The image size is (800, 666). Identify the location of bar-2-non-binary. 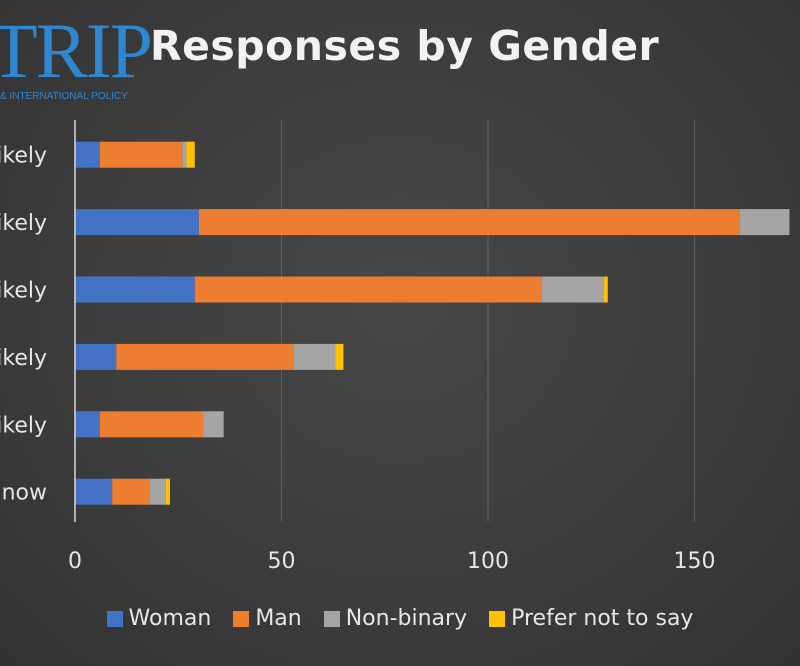
(572, 289).